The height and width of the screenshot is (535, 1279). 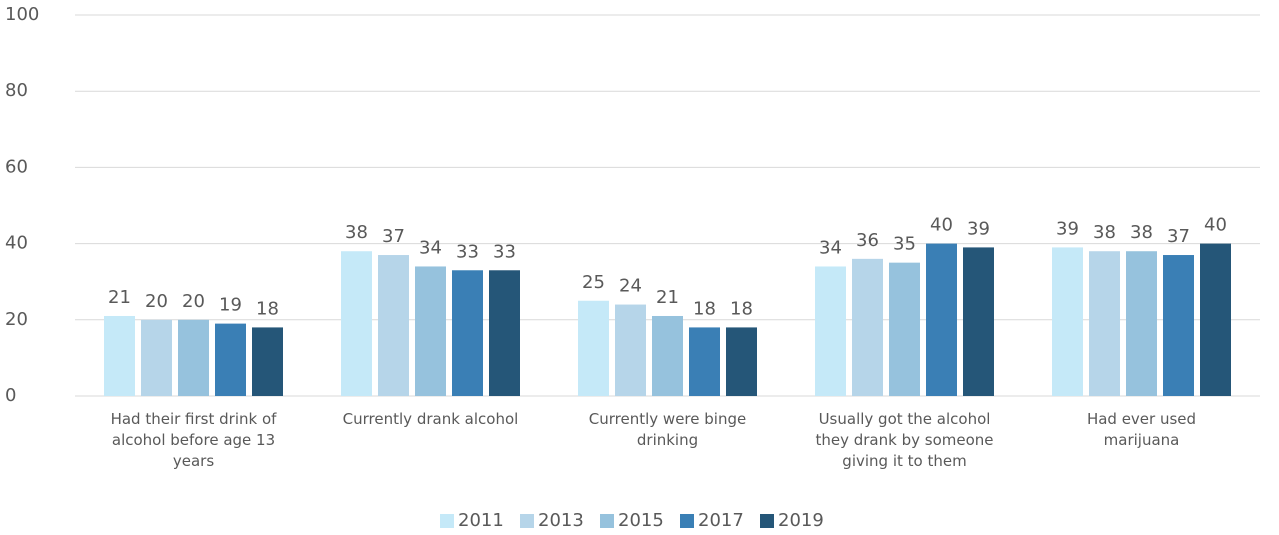 I want to click on data-label: 35, so click(x=904, y=244).